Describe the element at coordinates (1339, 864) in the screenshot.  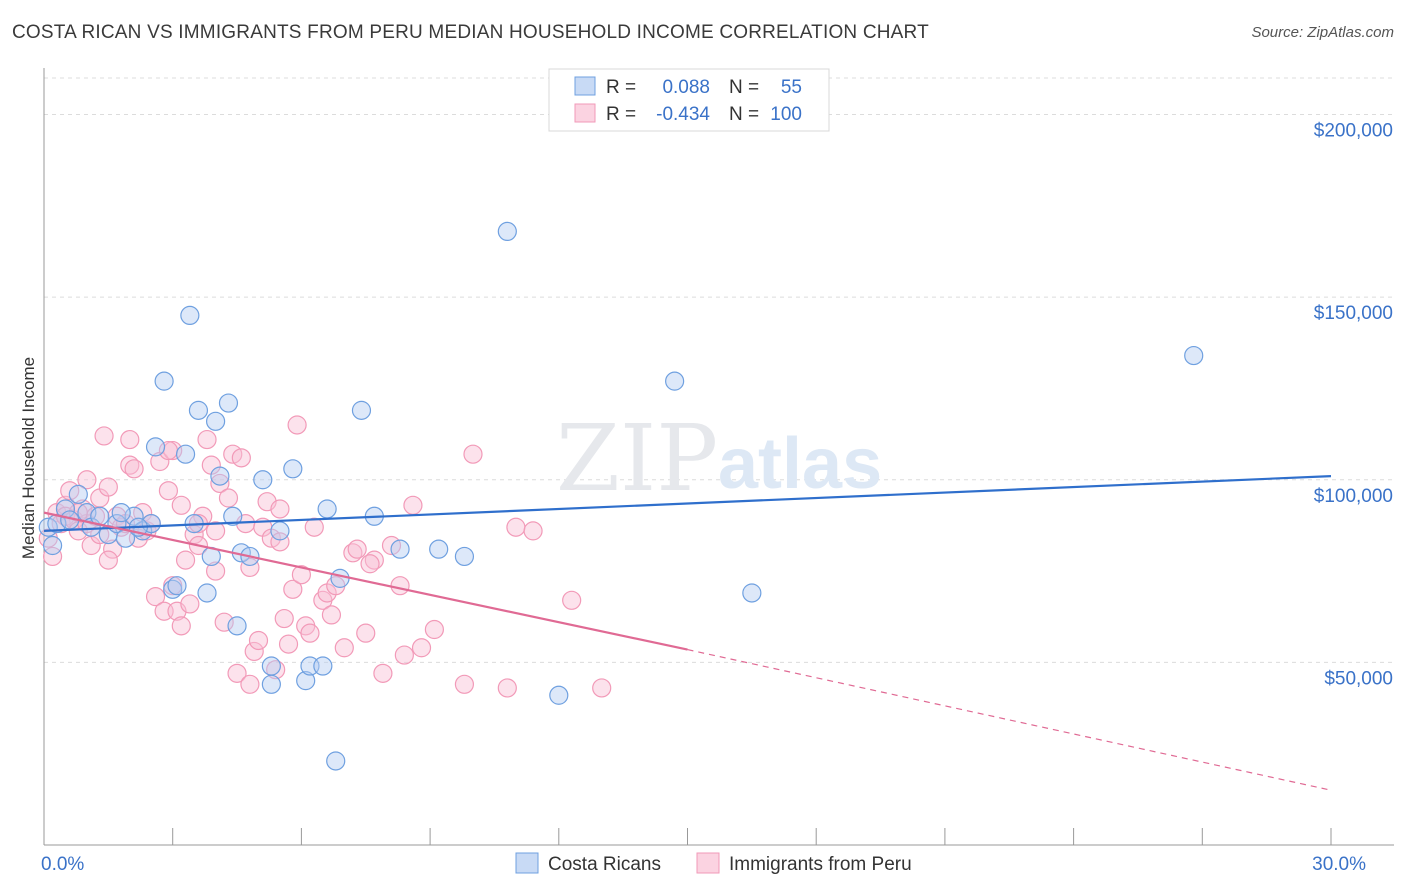
I see `x-tick-label-1: 30.0%` at that location.